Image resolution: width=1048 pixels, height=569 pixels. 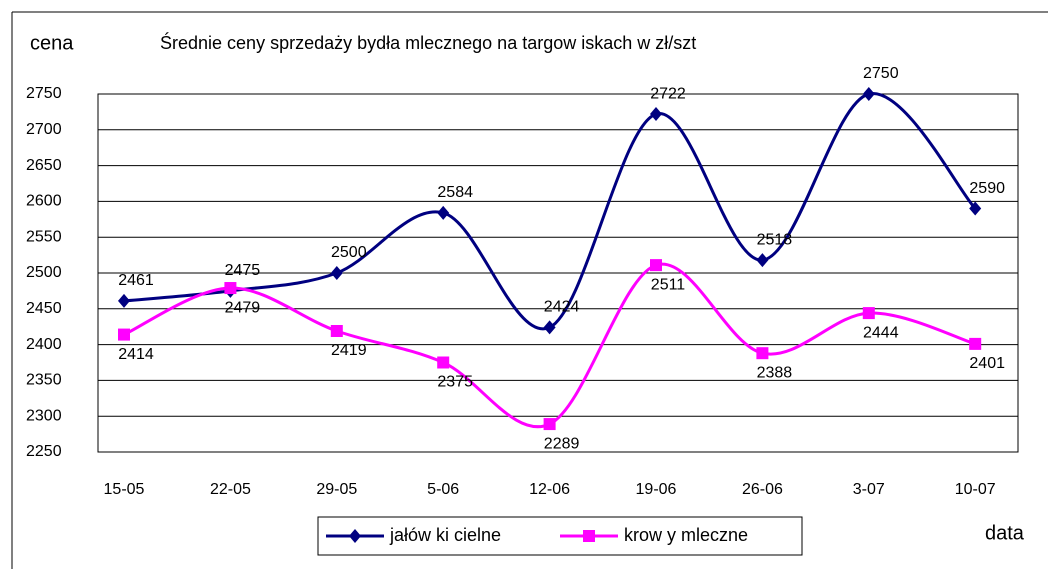 I want to click on x-tick-label: 15-05, so click(x=124, y=489).